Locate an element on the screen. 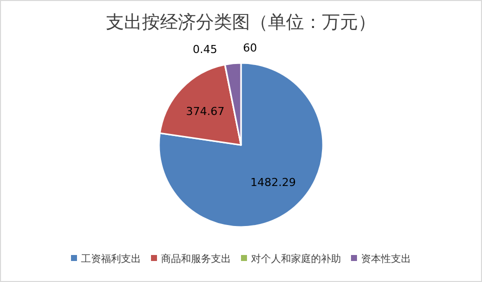 Image resolution: width=482 pixels, height=282 pixels. legend-label: 资本性支出 is located at coordinates (386, 259).